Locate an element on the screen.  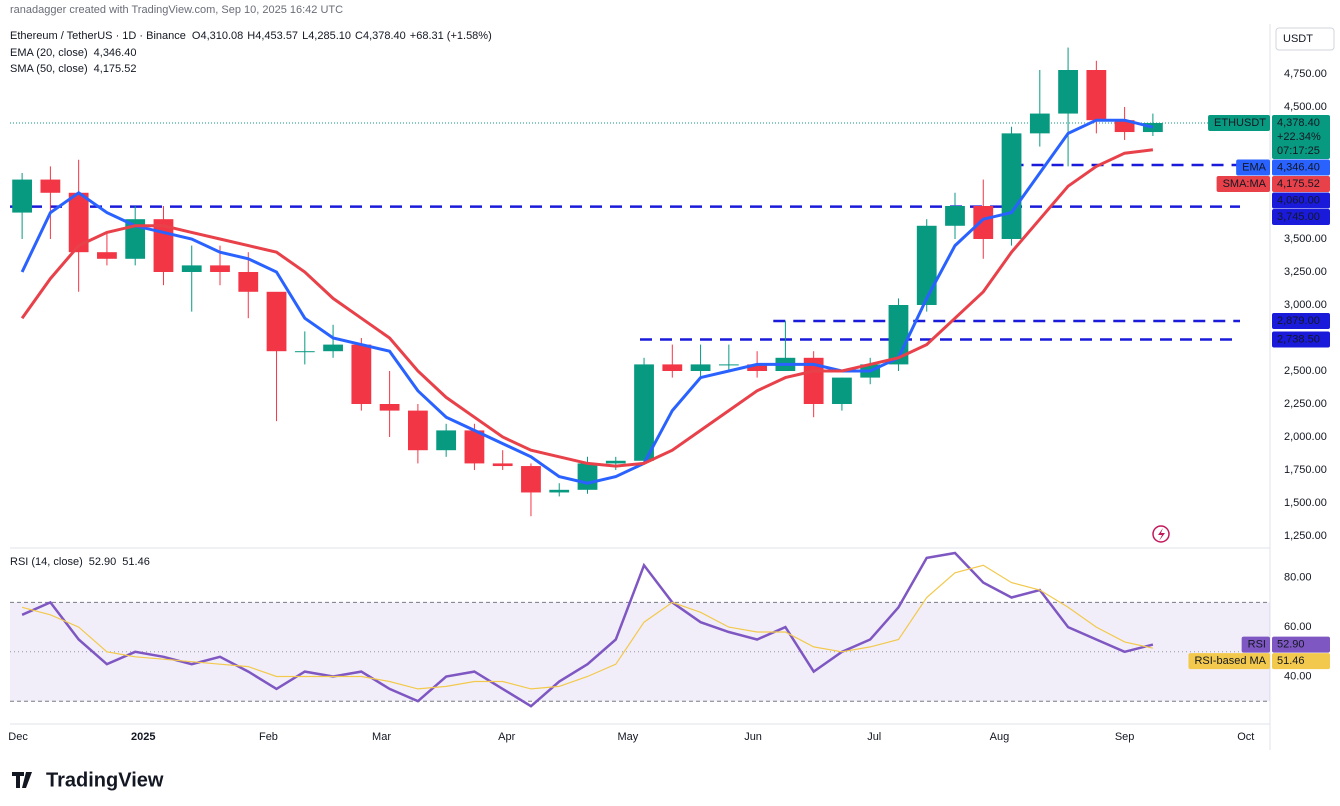
symbol: Ethereum / TetherUS · 1D · Binance is located at coordinates (98, 36).